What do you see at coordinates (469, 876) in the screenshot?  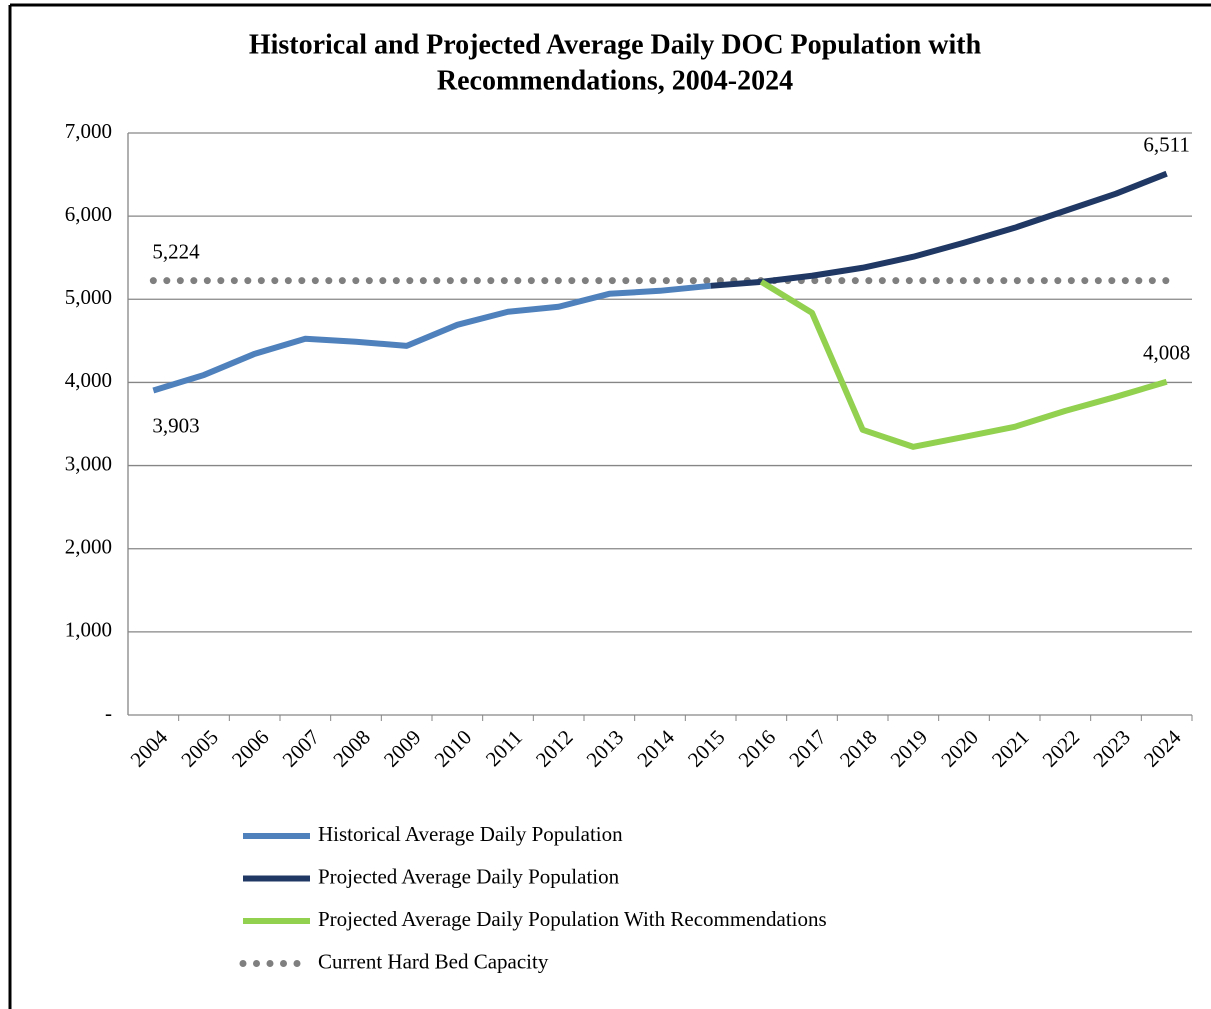 I see `legend-label: Projected Average Daily Population` at bounding box center [469, 876].